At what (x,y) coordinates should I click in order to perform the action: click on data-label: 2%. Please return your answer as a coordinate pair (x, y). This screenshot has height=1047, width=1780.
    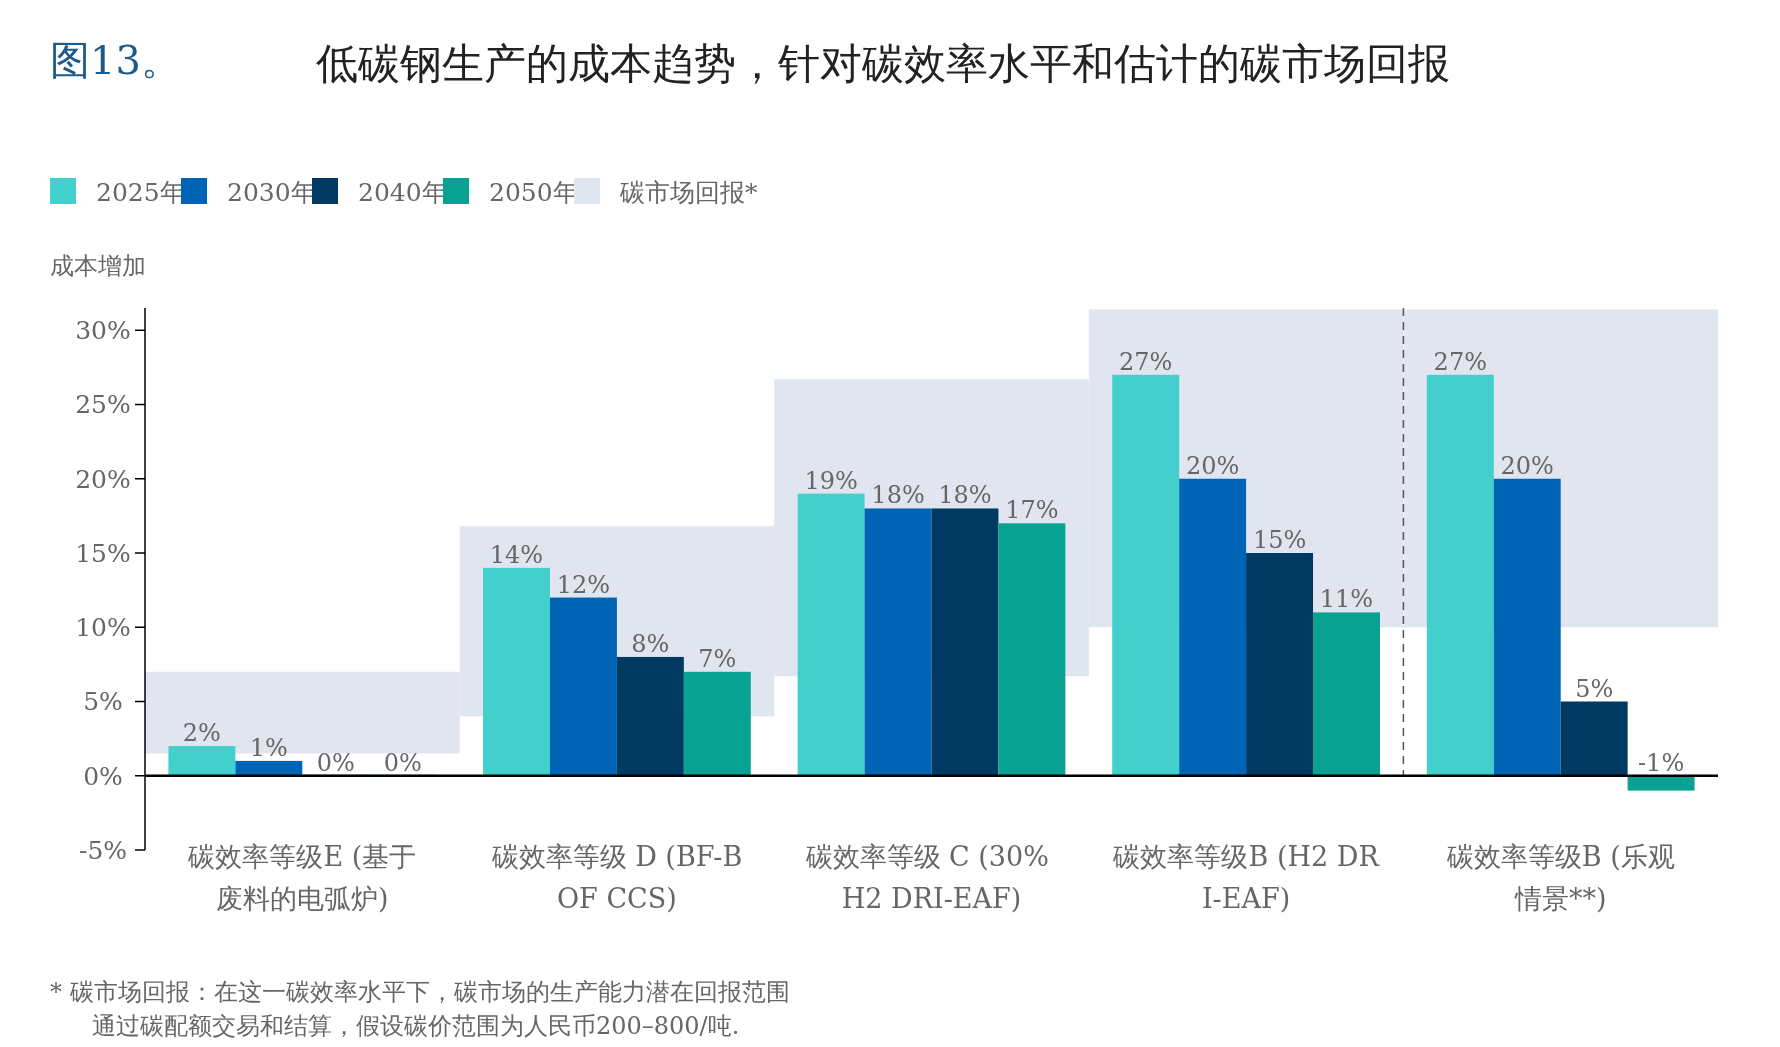
    Looking at the image, I should click on (201, 733).